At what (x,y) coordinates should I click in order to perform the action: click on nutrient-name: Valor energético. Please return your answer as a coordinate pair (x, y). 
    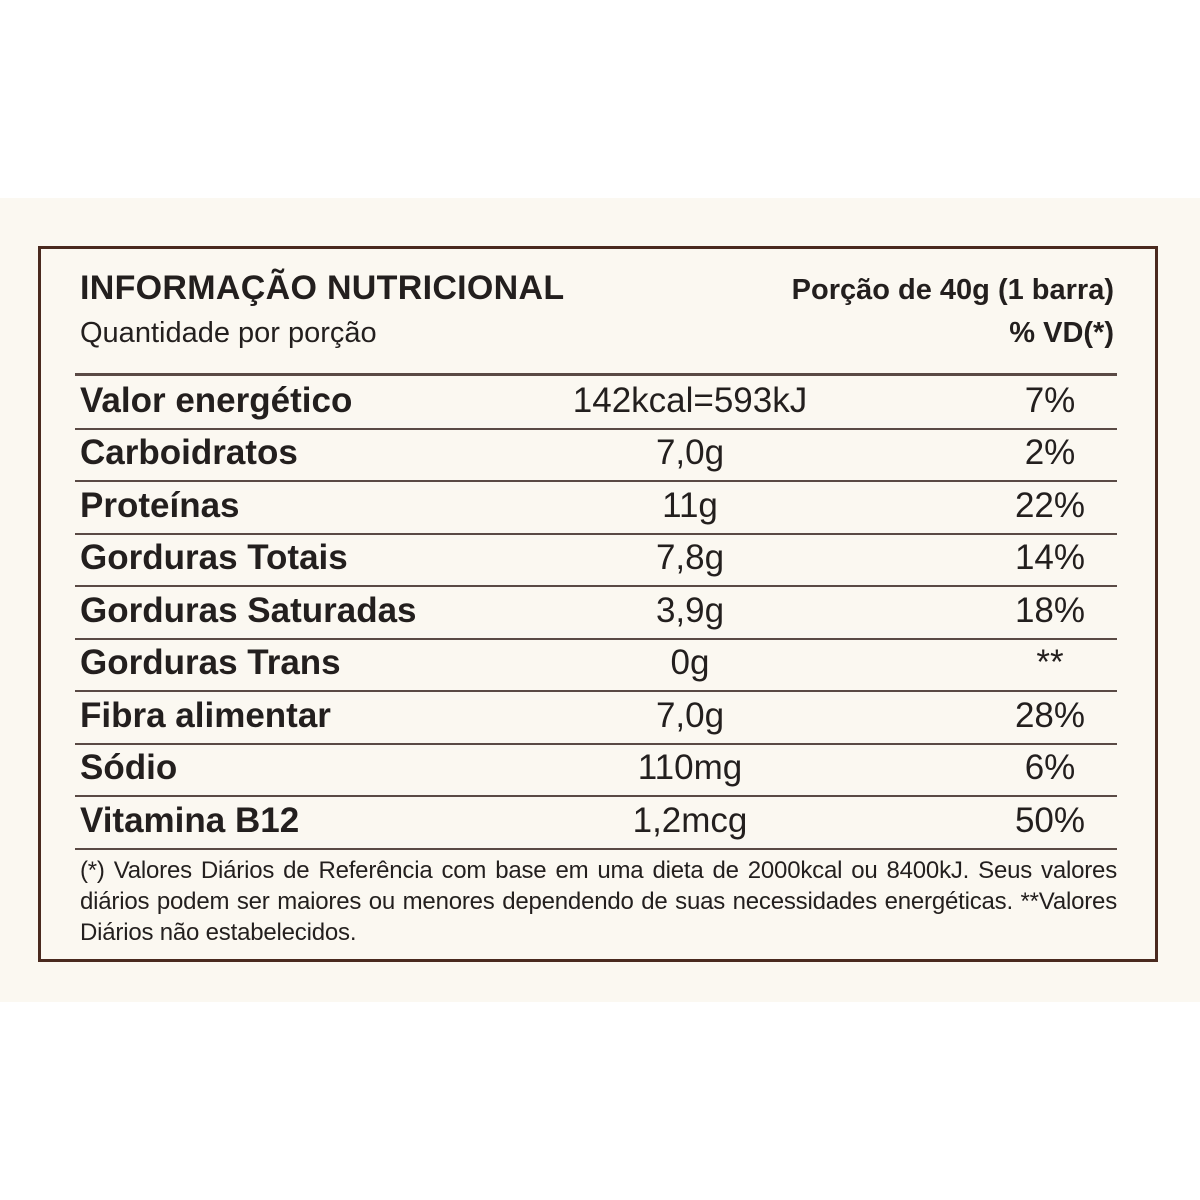
    Looking at the image, I should click on (216, 400).